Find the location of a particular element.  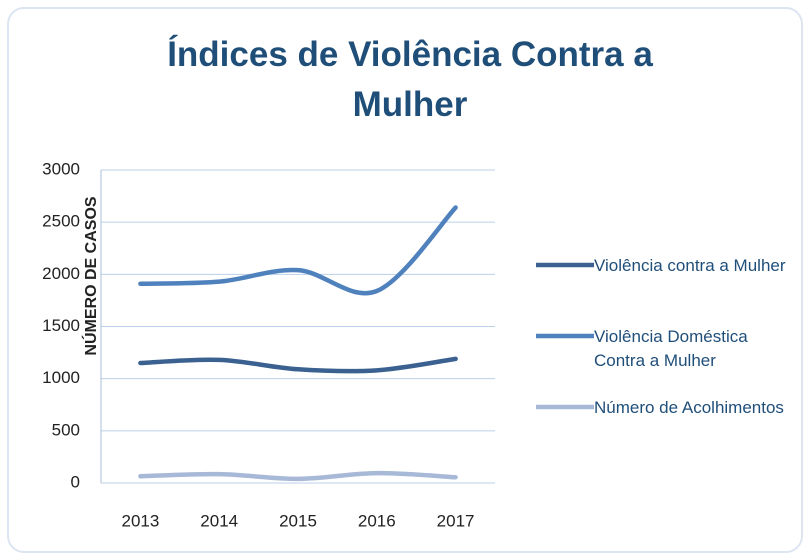

y-tick-label: 0 is located at coordinates (75, 481).